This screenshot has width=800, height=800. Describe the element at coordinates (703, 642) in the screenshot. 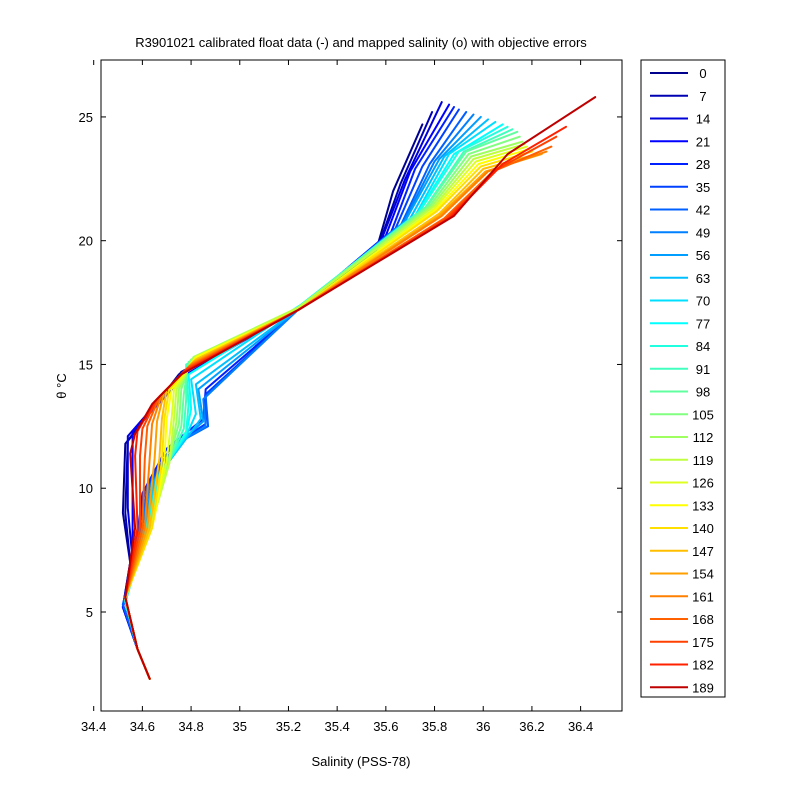

I see `legend-label: 175` at that location.